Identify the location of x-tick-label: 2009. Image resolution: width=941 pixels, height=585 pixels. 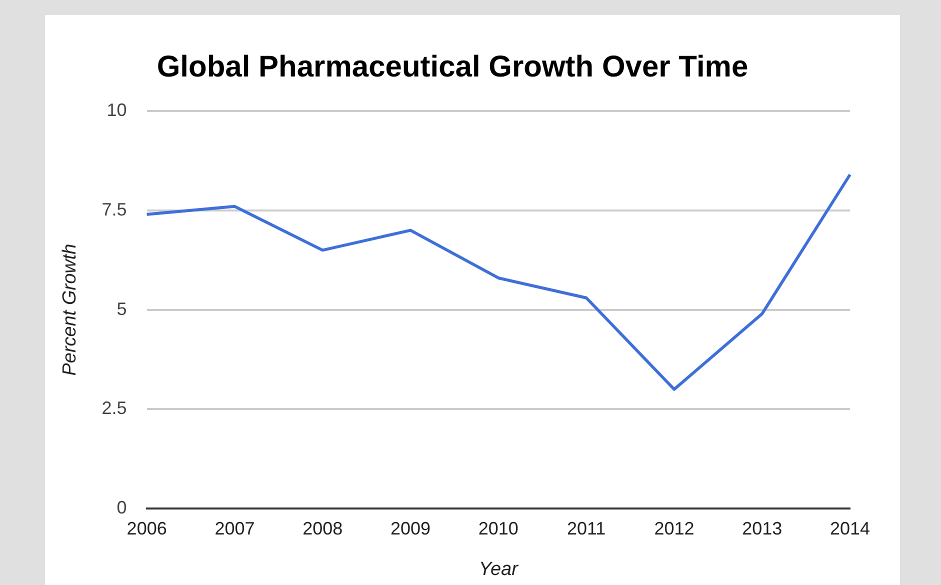
(410, 528).